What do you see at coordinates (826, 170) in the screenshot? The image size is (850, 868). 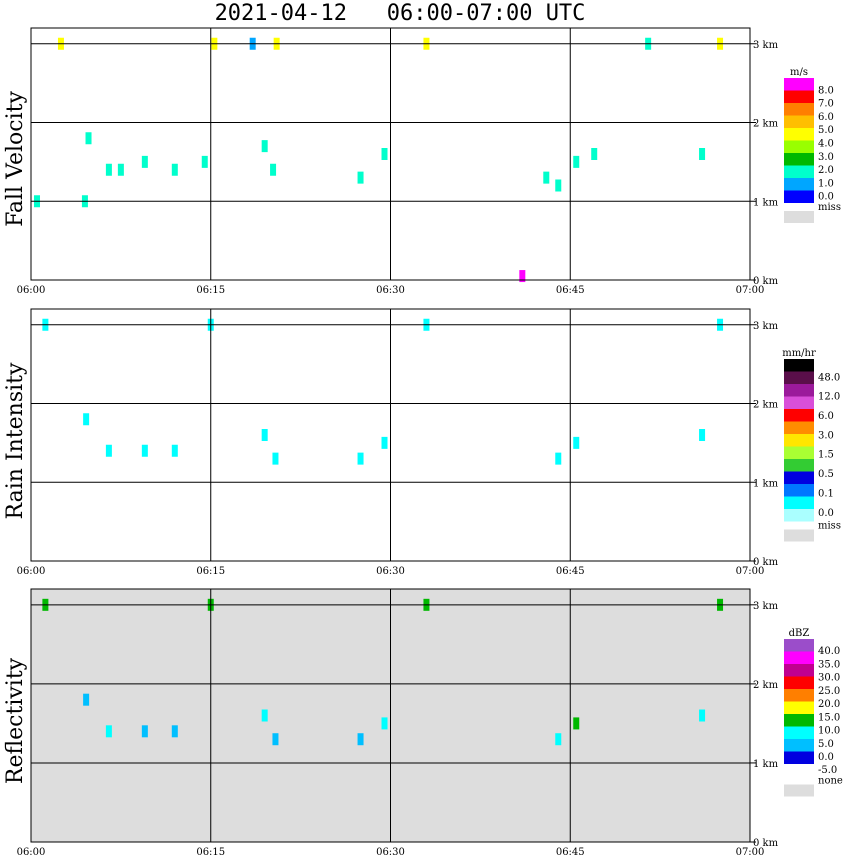 I see `colorbar-label: 2.0` at bounding box center [826, 170].